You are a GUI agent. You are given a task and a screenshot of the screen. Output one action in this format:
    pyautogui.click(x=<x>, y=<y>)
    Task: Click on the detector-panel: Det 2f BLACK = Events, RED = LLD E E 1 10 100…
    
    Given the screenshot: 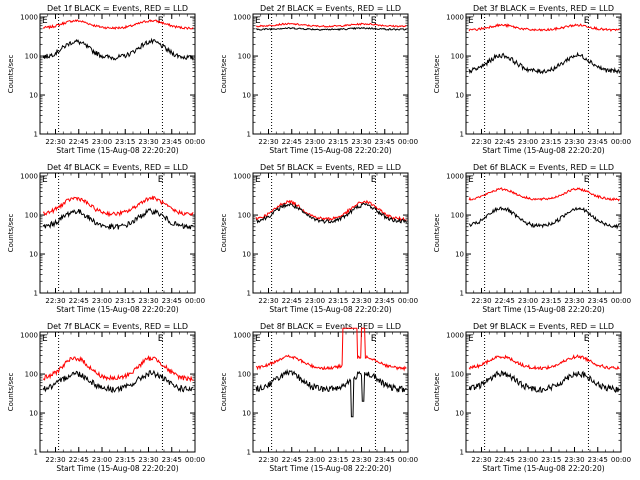 What is the action you would take?
    pyautogui.click(x=319, y=79)
    